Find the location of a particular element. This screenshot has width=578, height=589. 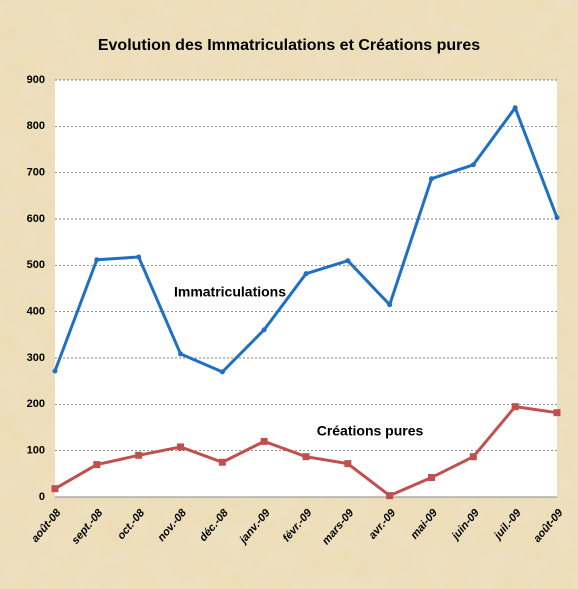

y-tick-label: 300 is located at coordinates (36, 358).